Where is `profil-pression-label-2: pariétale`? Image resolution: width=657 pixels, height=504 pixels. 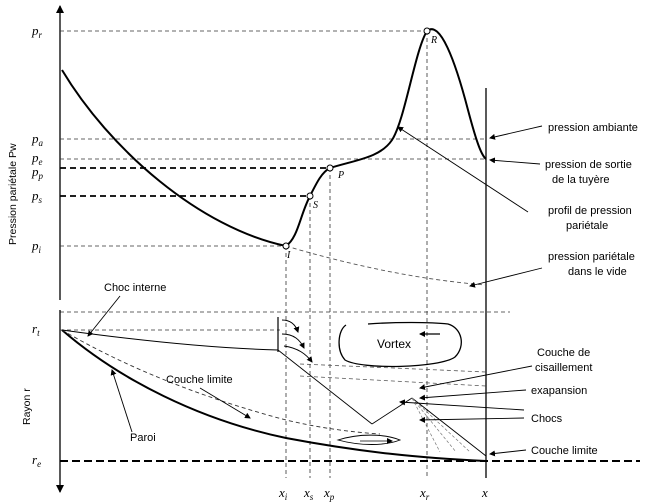
profil-pression-label-2: pariétale is located at coordinates (587, 226).